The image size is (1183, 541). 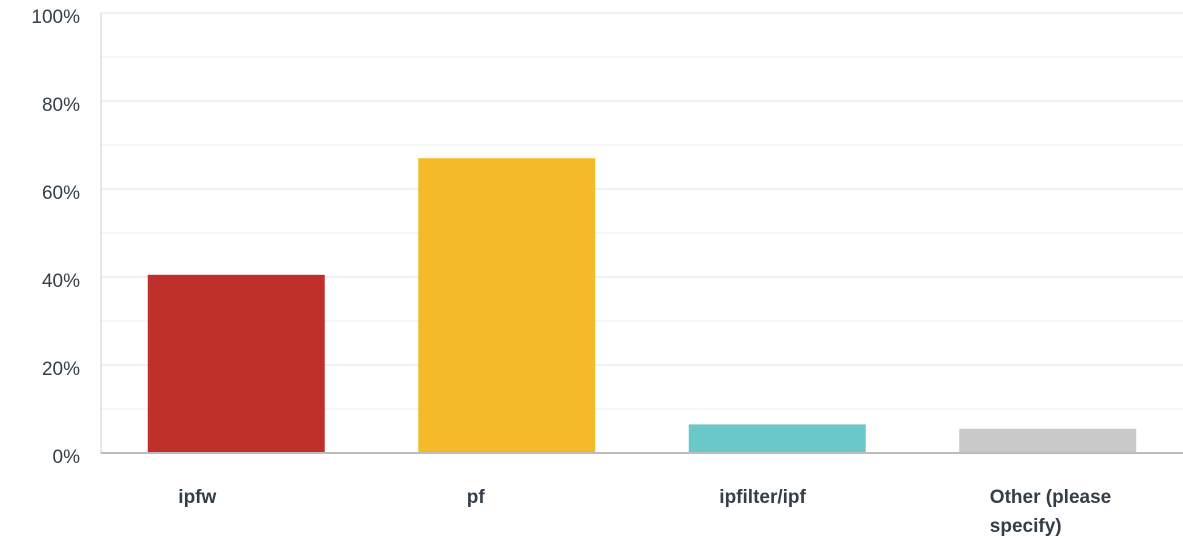 What do you see at coordinates (1050, 497) in the screenshot?
I see `x-tick-label-line: Other (please` at bounding box center [1050, 497].